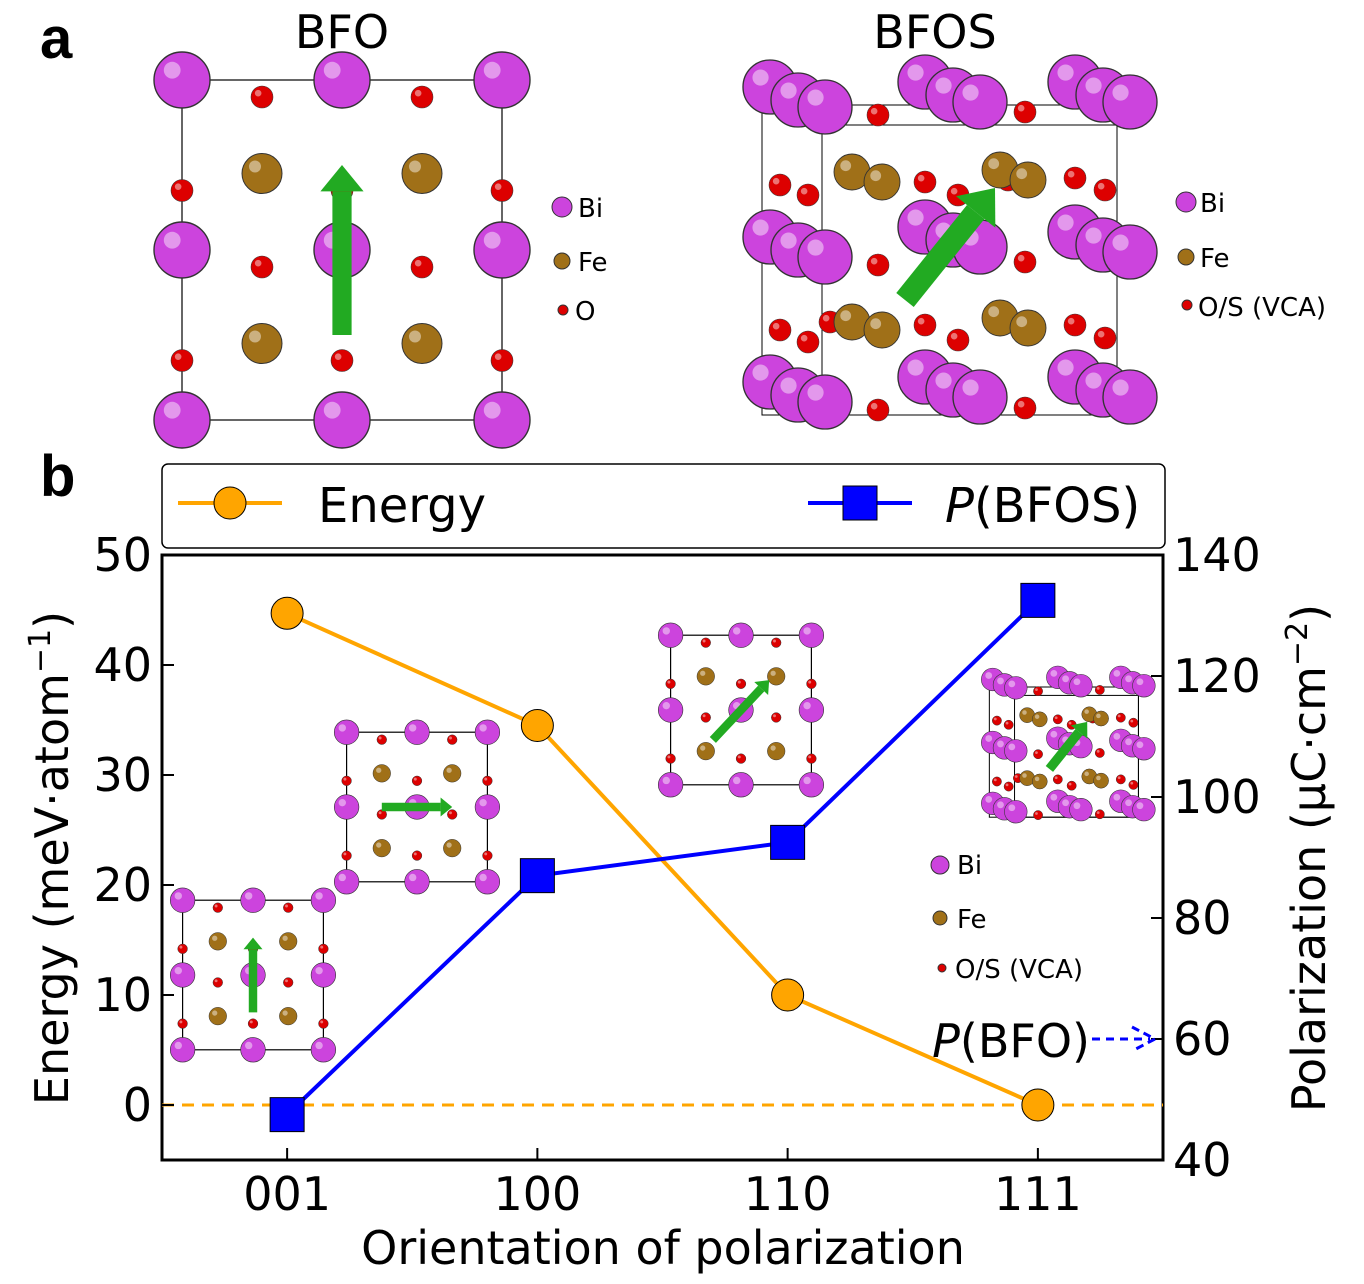 The height and width of the screenshot is (1284, 1364). Describe the element at coordinates (1187, 305) in the screenshot. I see `os-legend-icon` at that location.